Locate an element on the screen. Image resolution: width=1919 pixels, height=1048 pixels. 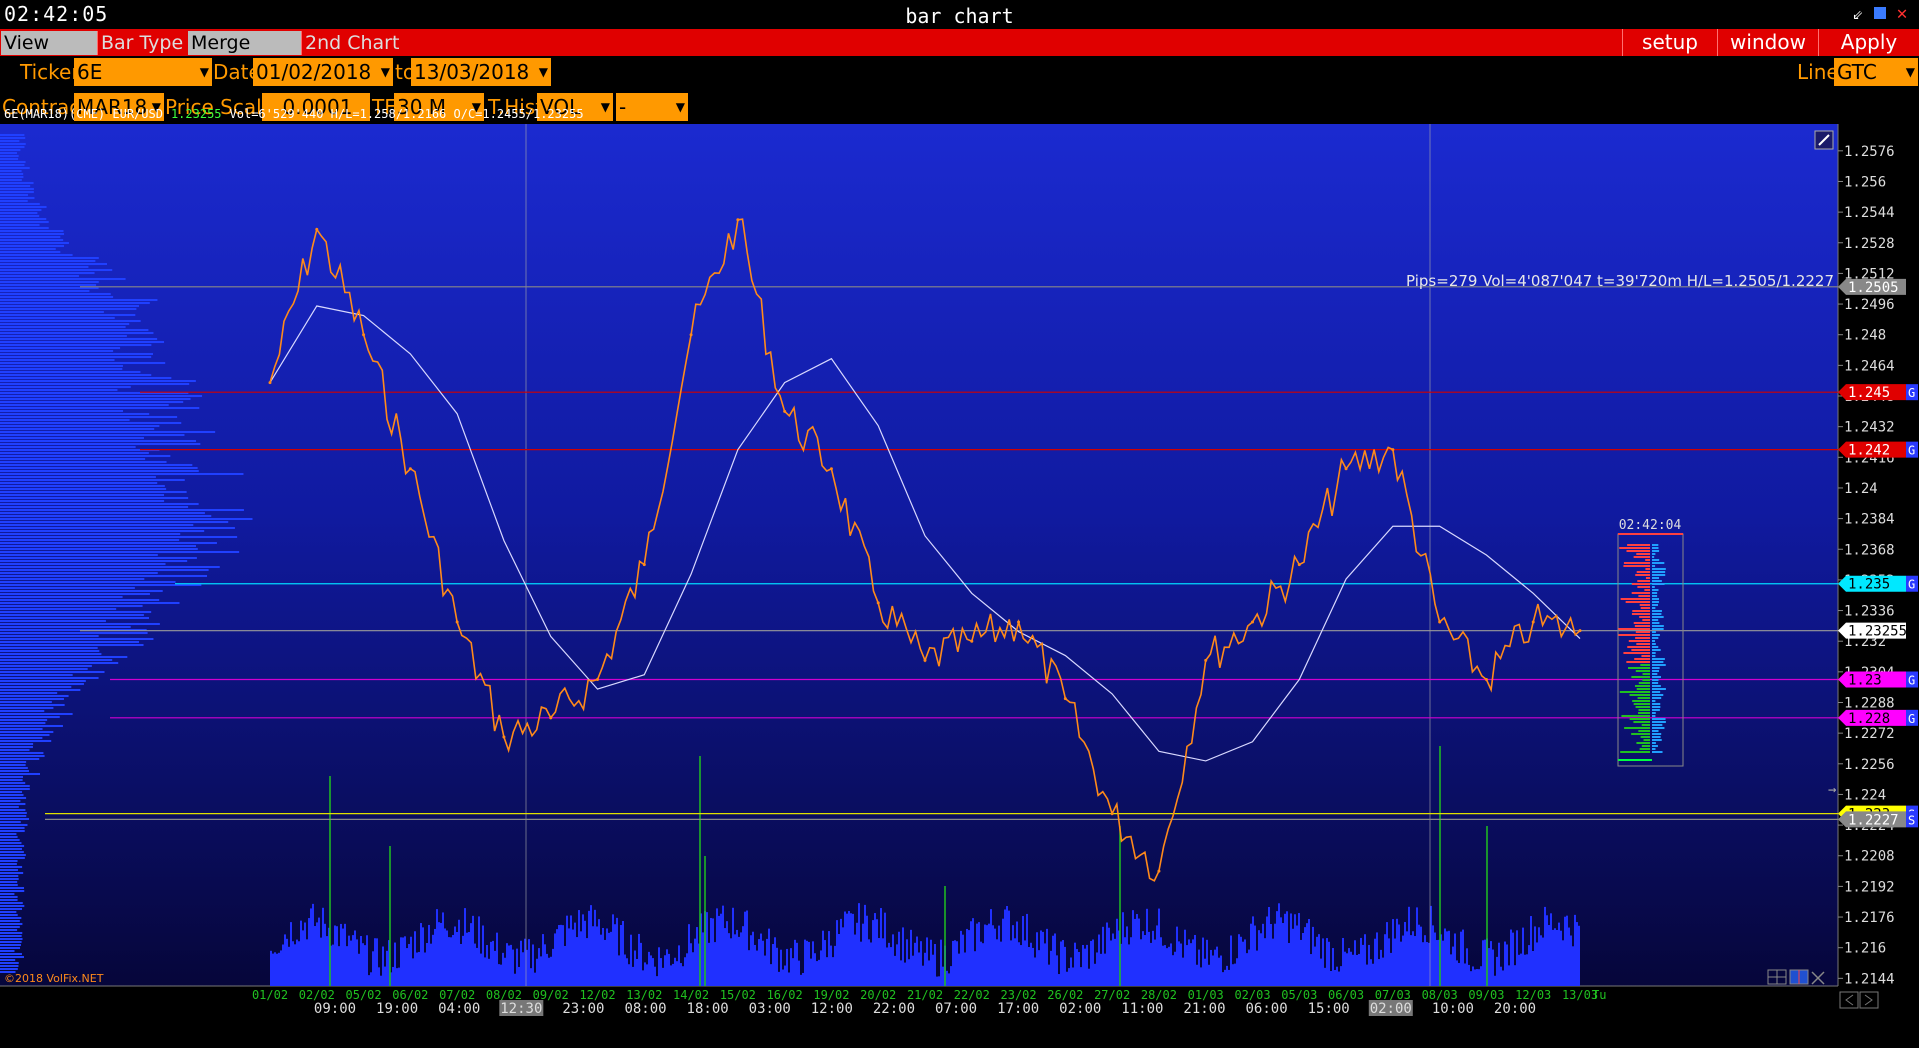
expand-icon is located at coordinates (1818, 978).